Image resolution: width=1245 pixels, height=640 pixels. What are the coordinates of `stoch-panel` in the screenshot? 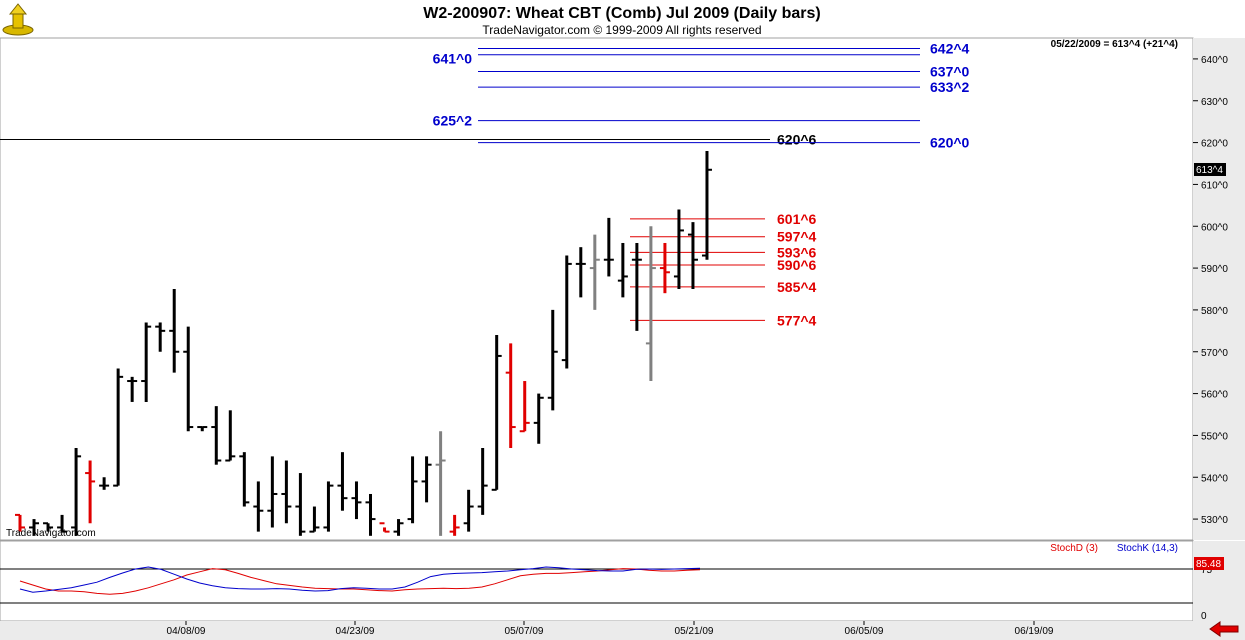 It's located at (597, 581).